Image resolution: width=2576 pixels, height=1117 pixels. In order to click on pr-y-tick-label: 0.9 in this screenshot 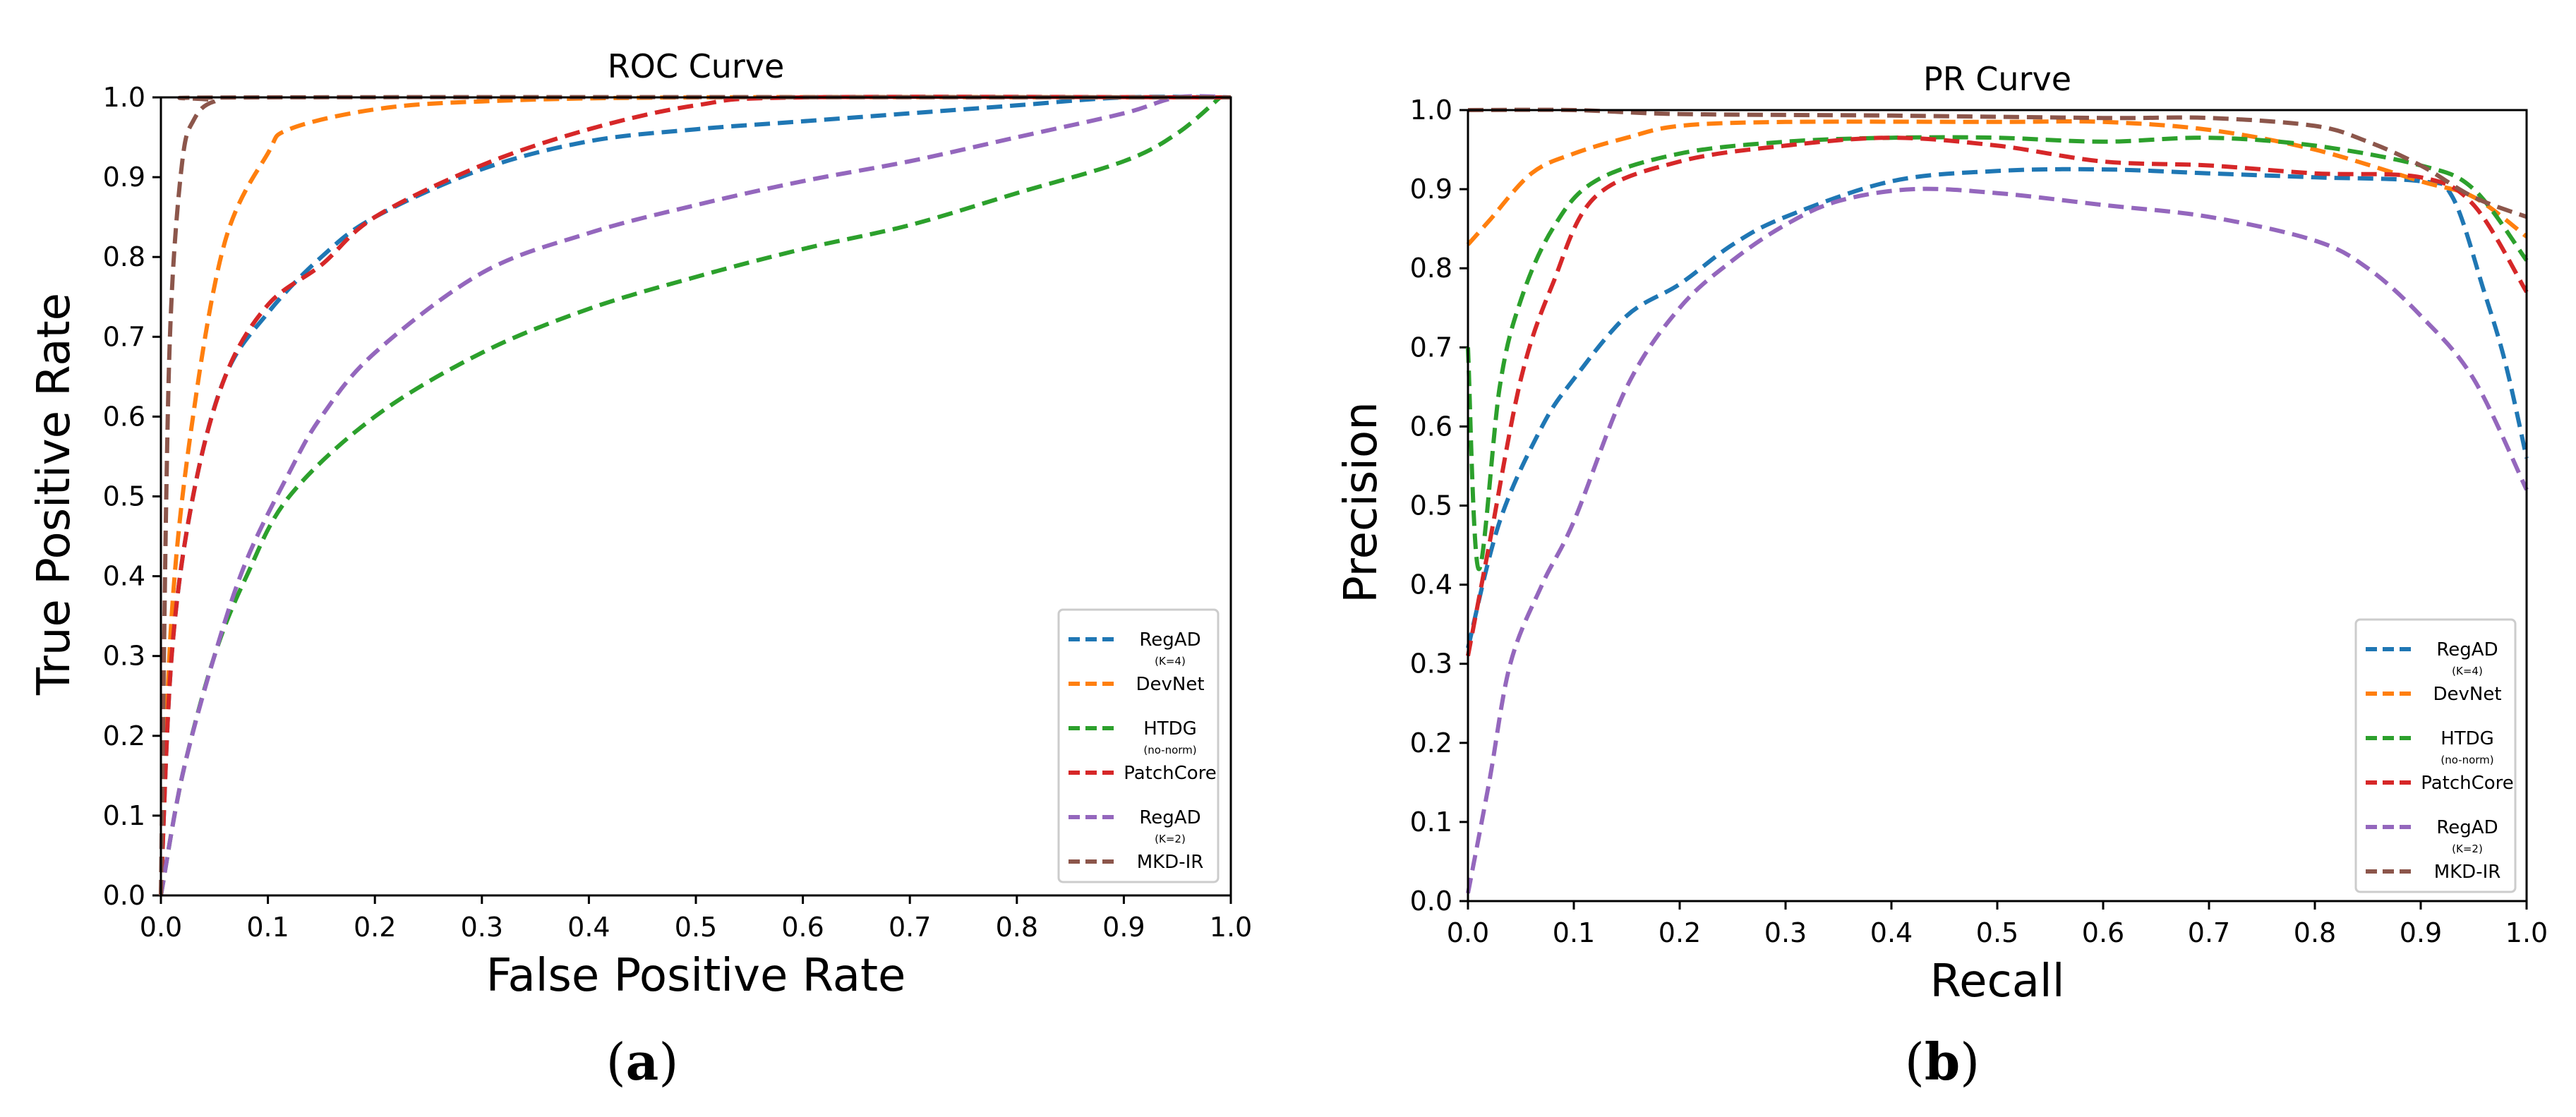, I will do `click(1431, 189)`.